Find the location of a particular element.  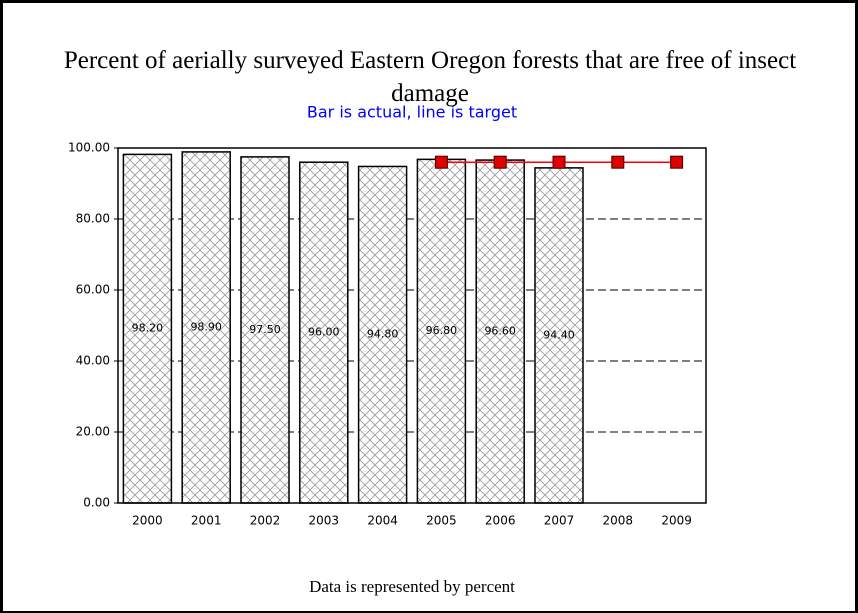

y-tick-label: 100.00 is located at coordinates (89, 148).